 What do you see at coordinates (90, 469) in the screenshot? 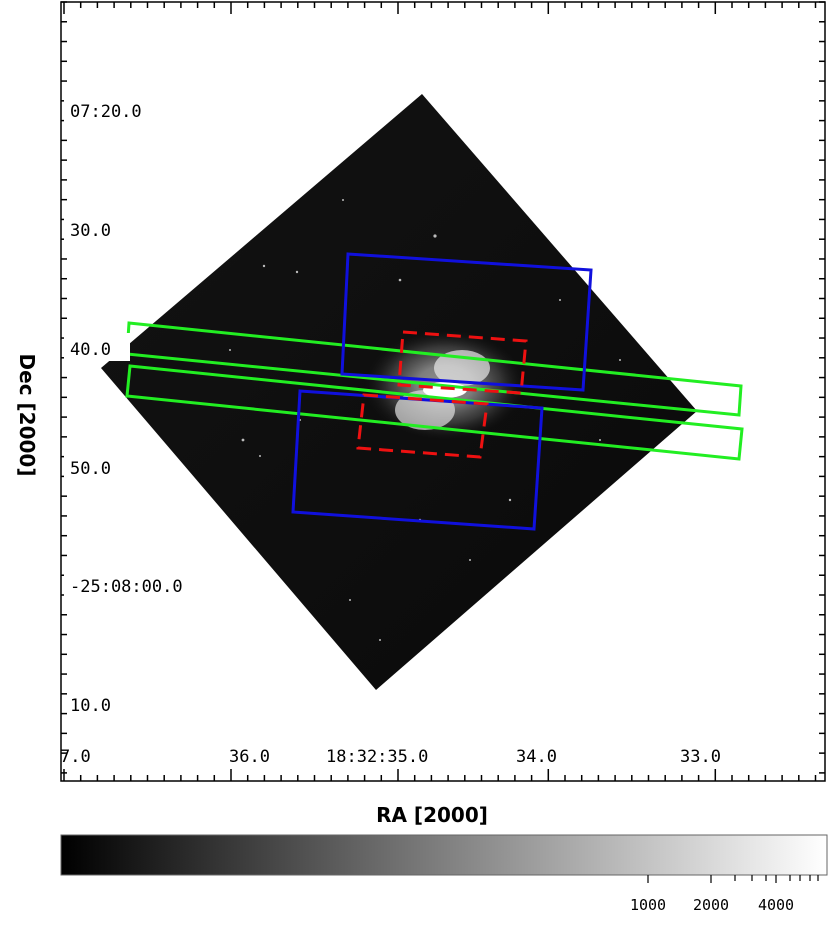
I see `y-tick-label: 50.0` at bounding box center [90, 469].